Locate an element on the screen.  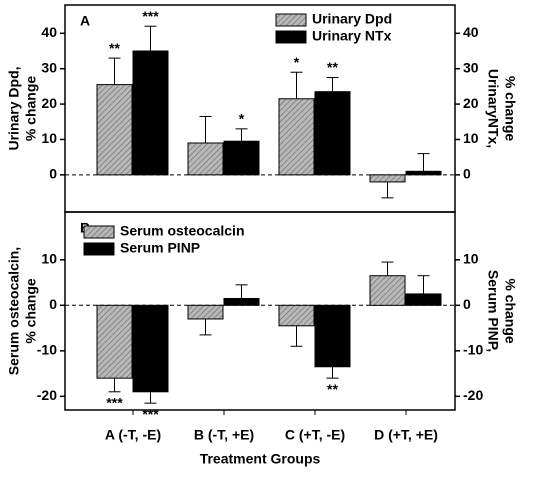
x-tick-label: C (+T, -E) is located at coordinates (315, 435).